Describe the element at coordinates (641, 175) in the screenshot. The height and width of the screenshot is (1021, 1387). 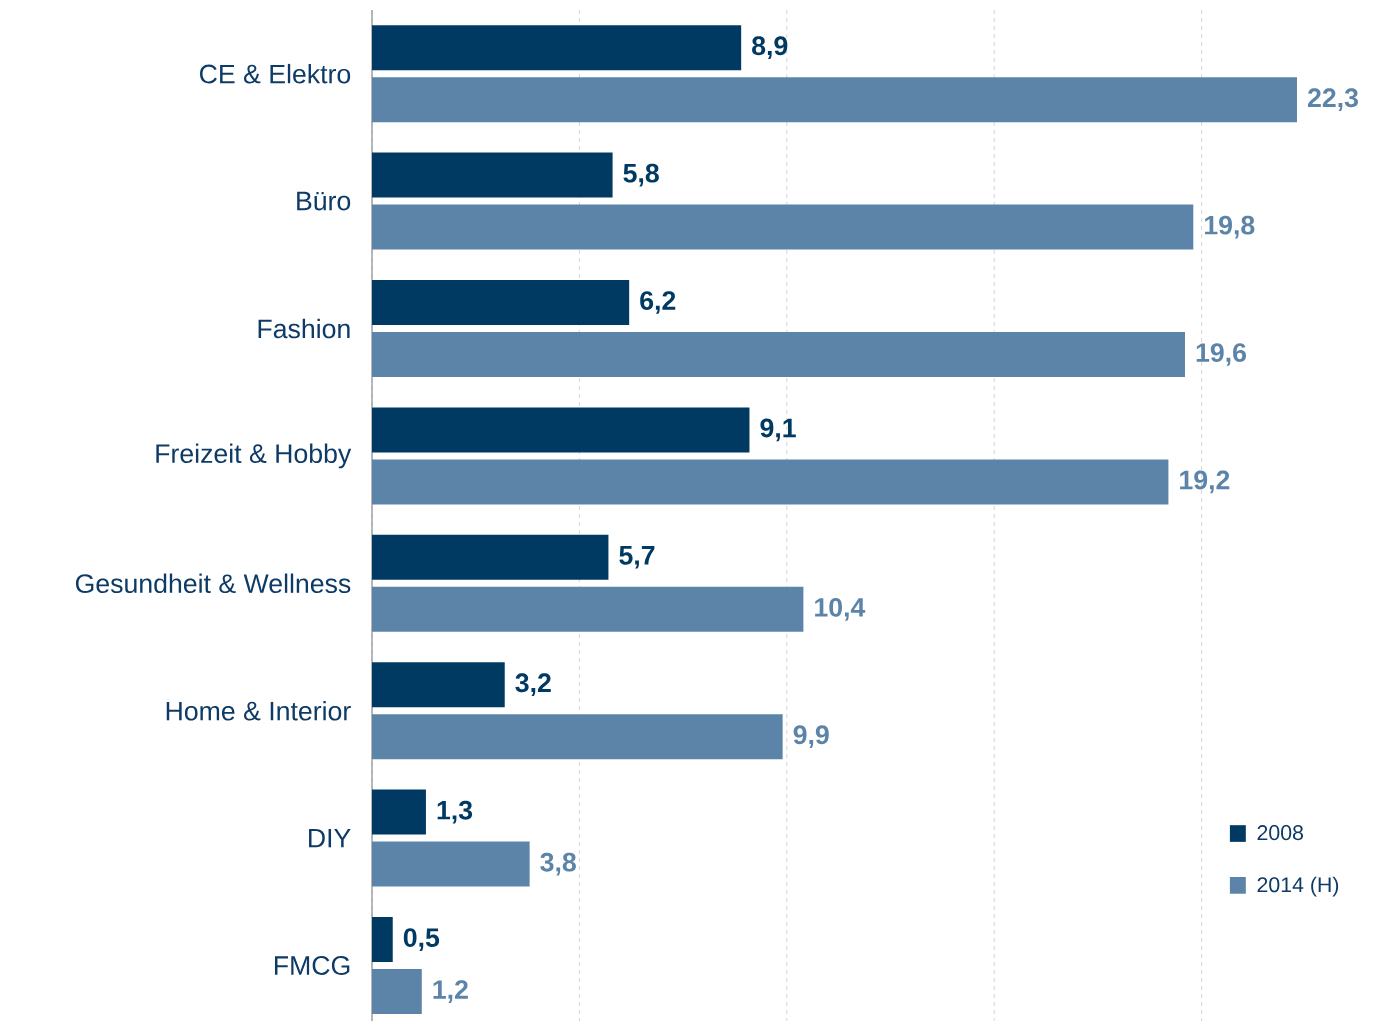
I see `data-label: 5,8` at that location.